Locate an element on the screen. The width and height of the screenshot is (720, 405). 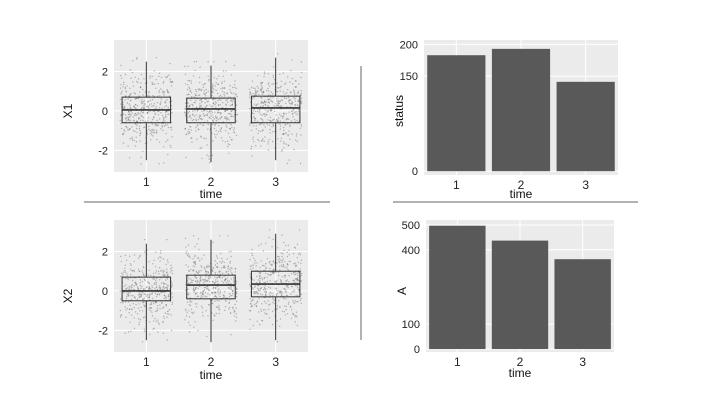
y-tick-label: -2 is located at coordinates (103, 151).